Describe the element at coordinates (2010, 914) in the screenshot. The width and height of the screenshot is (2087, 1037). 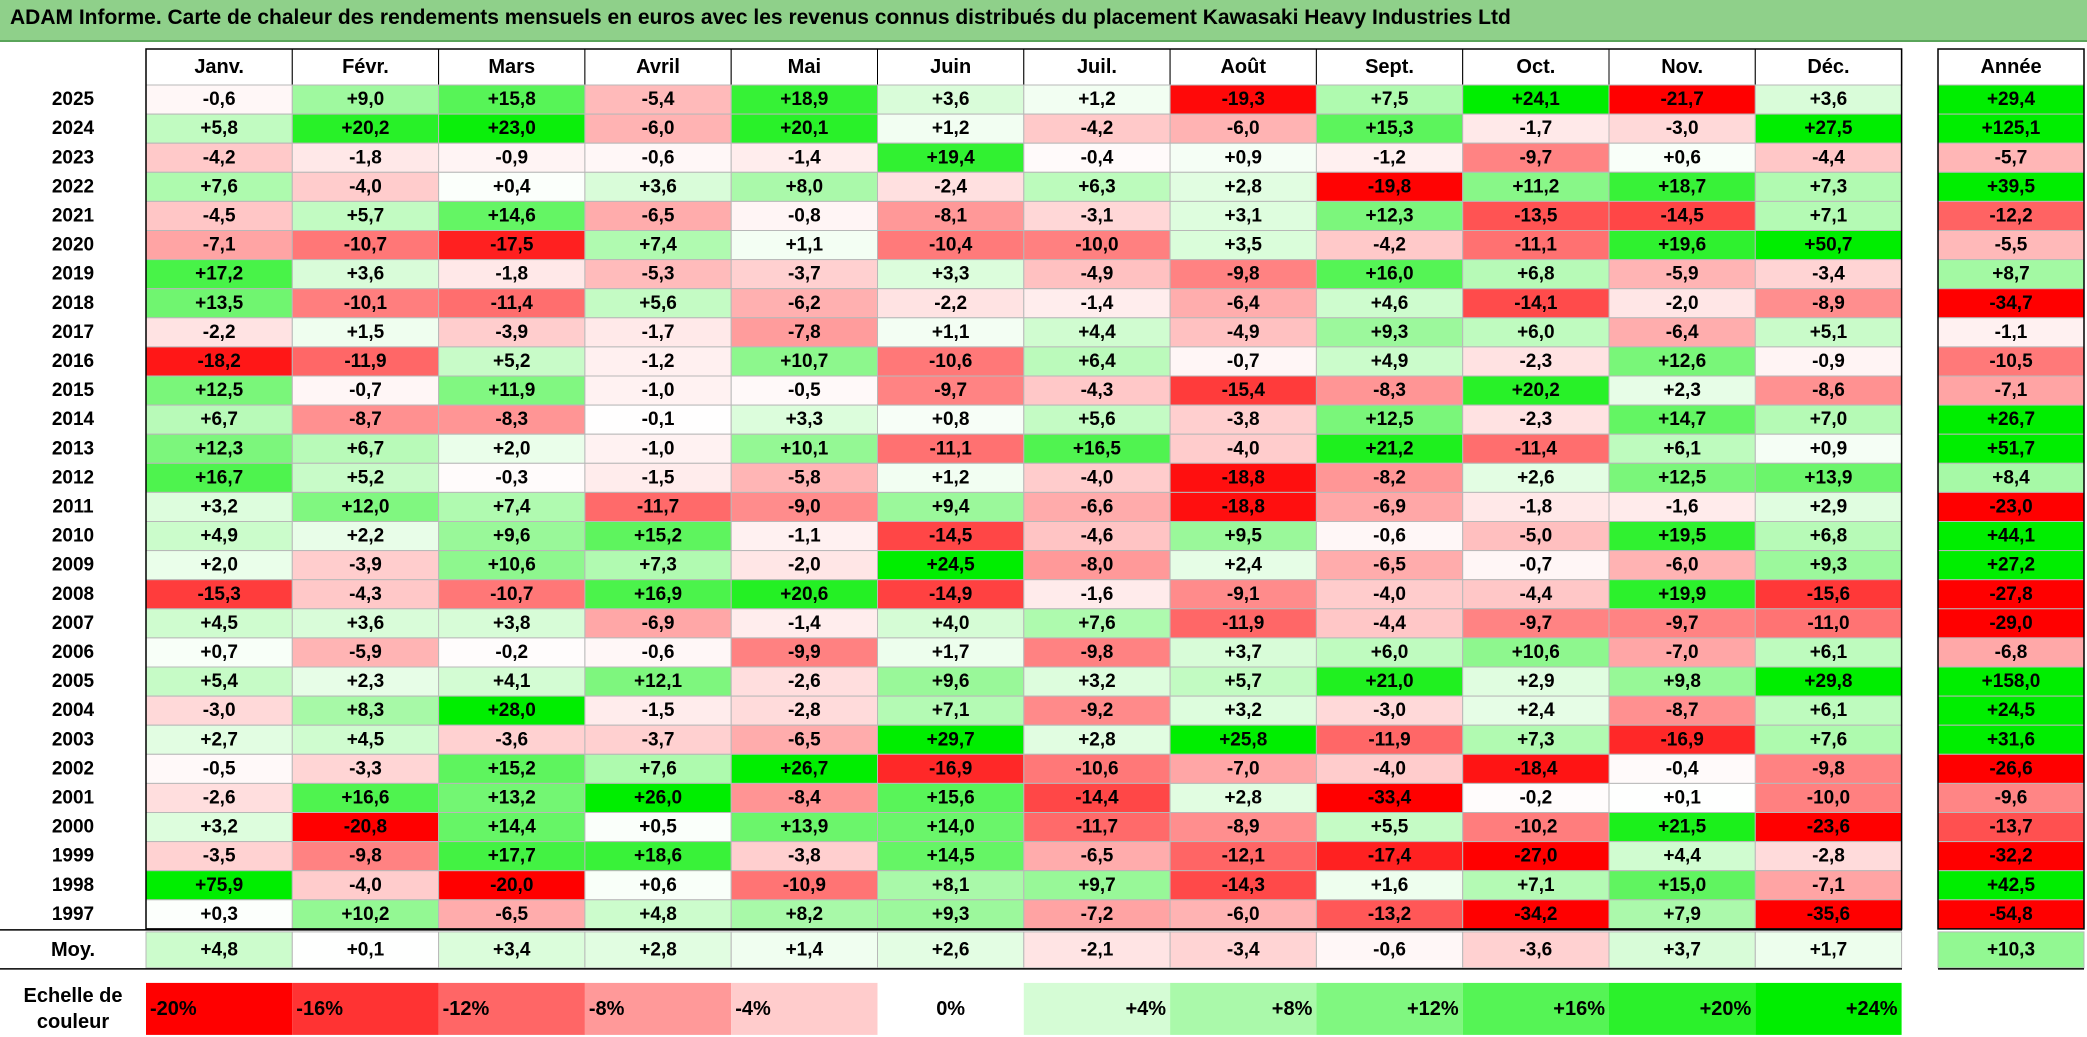
I see `annual-cell-value: -54,8` at that location.